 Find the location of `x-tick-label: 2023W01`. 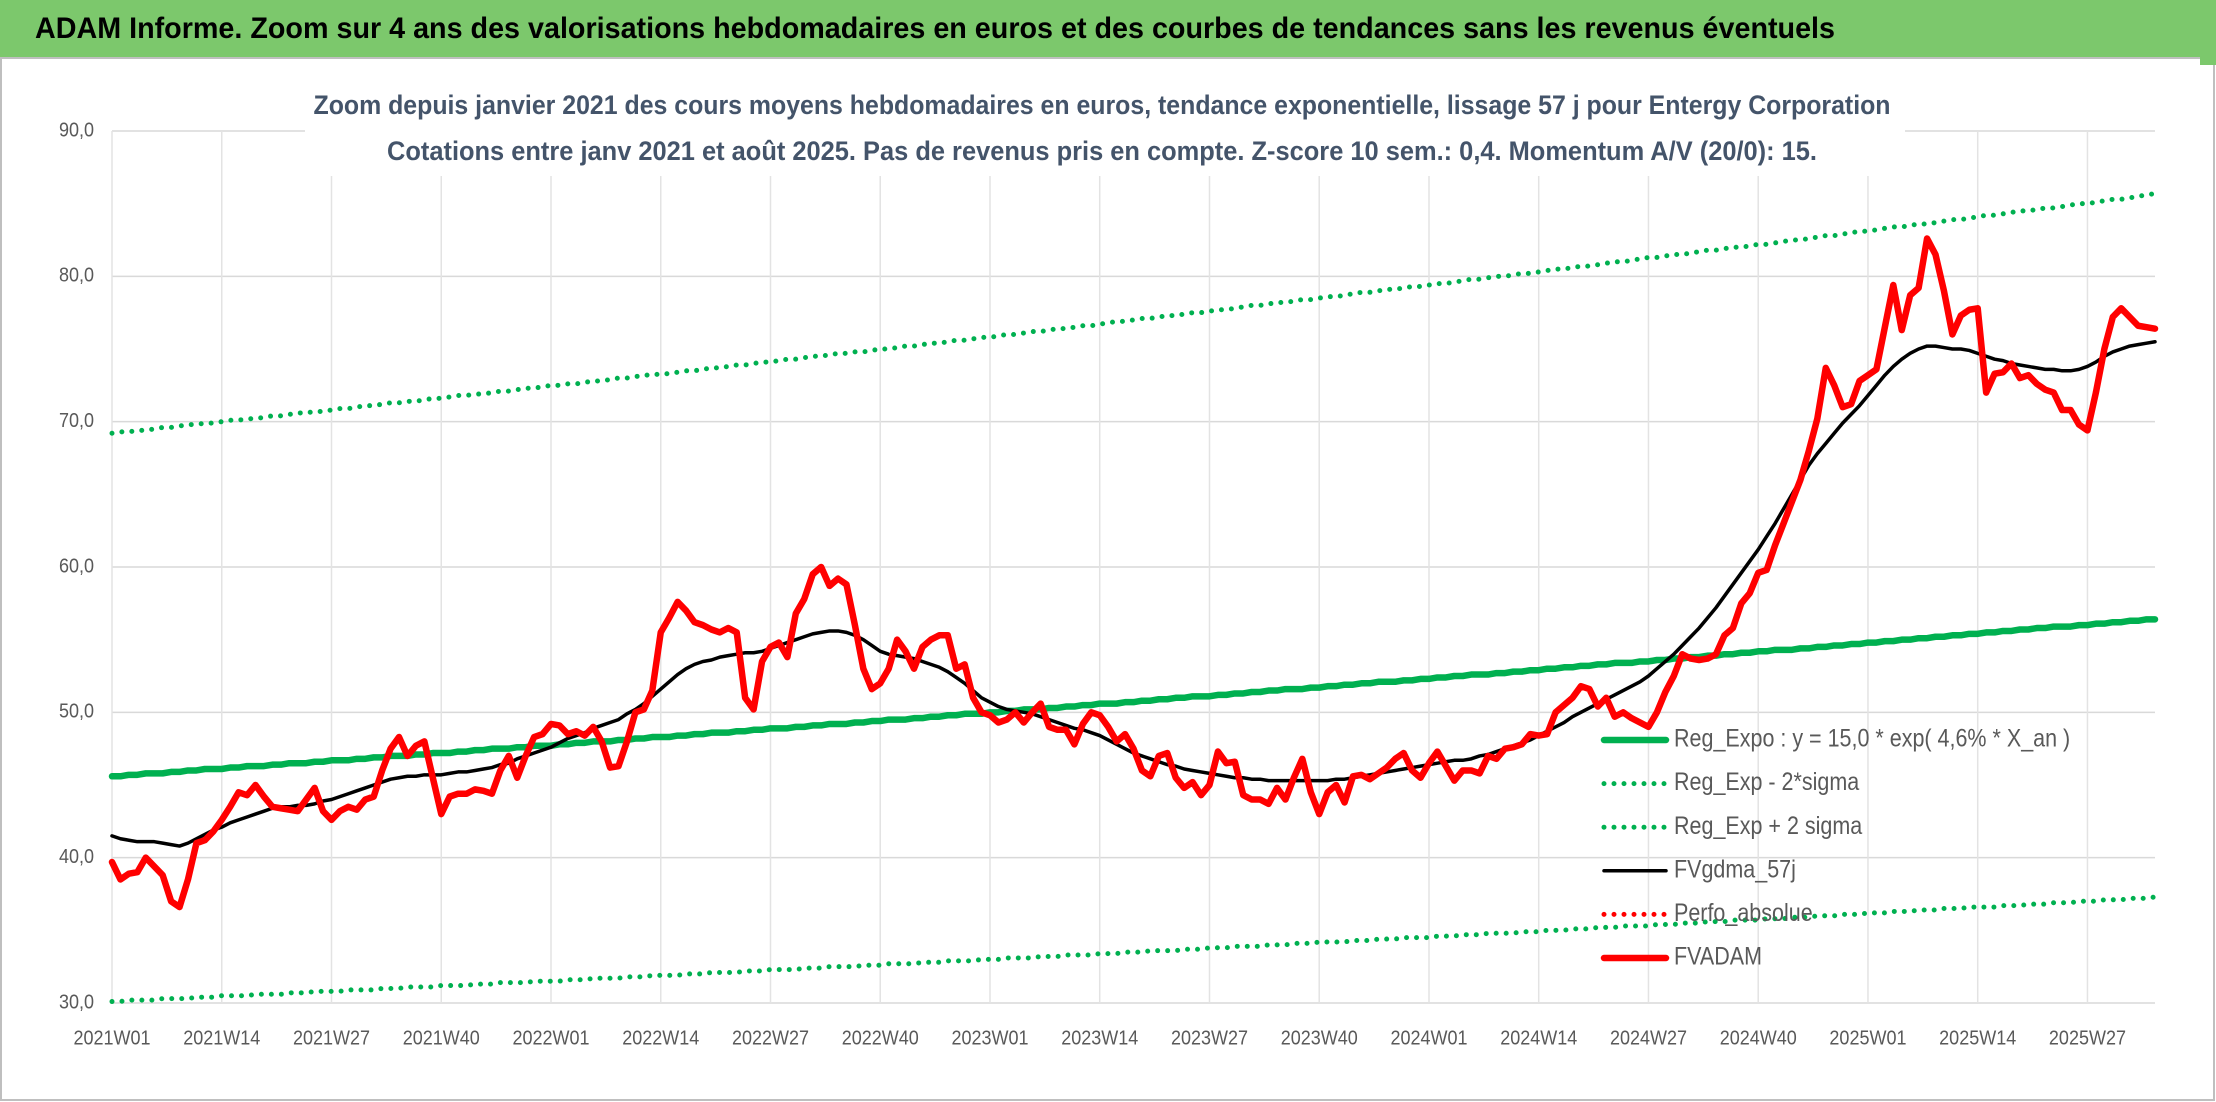

x-tick-label: 2023W01 is located at coordinates (989, 1038).